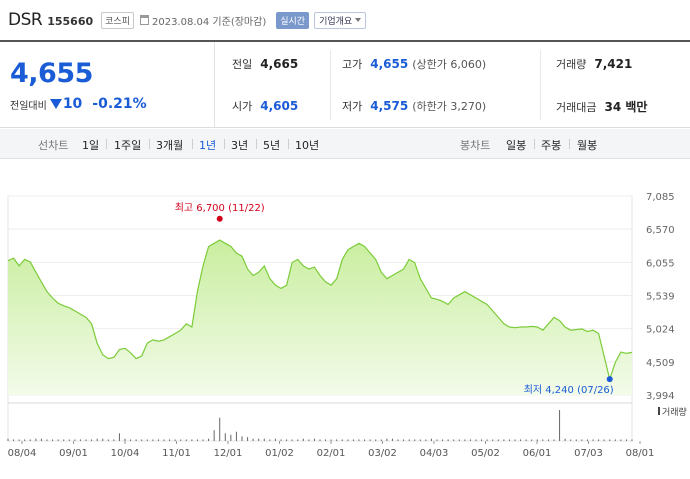 Image resolution: width=690 pixels, height=479 pixels. What do you see at coordinates (279, 106) in the screenshot?
I see `open-value: 4,605` at bounding box center [279, 106].